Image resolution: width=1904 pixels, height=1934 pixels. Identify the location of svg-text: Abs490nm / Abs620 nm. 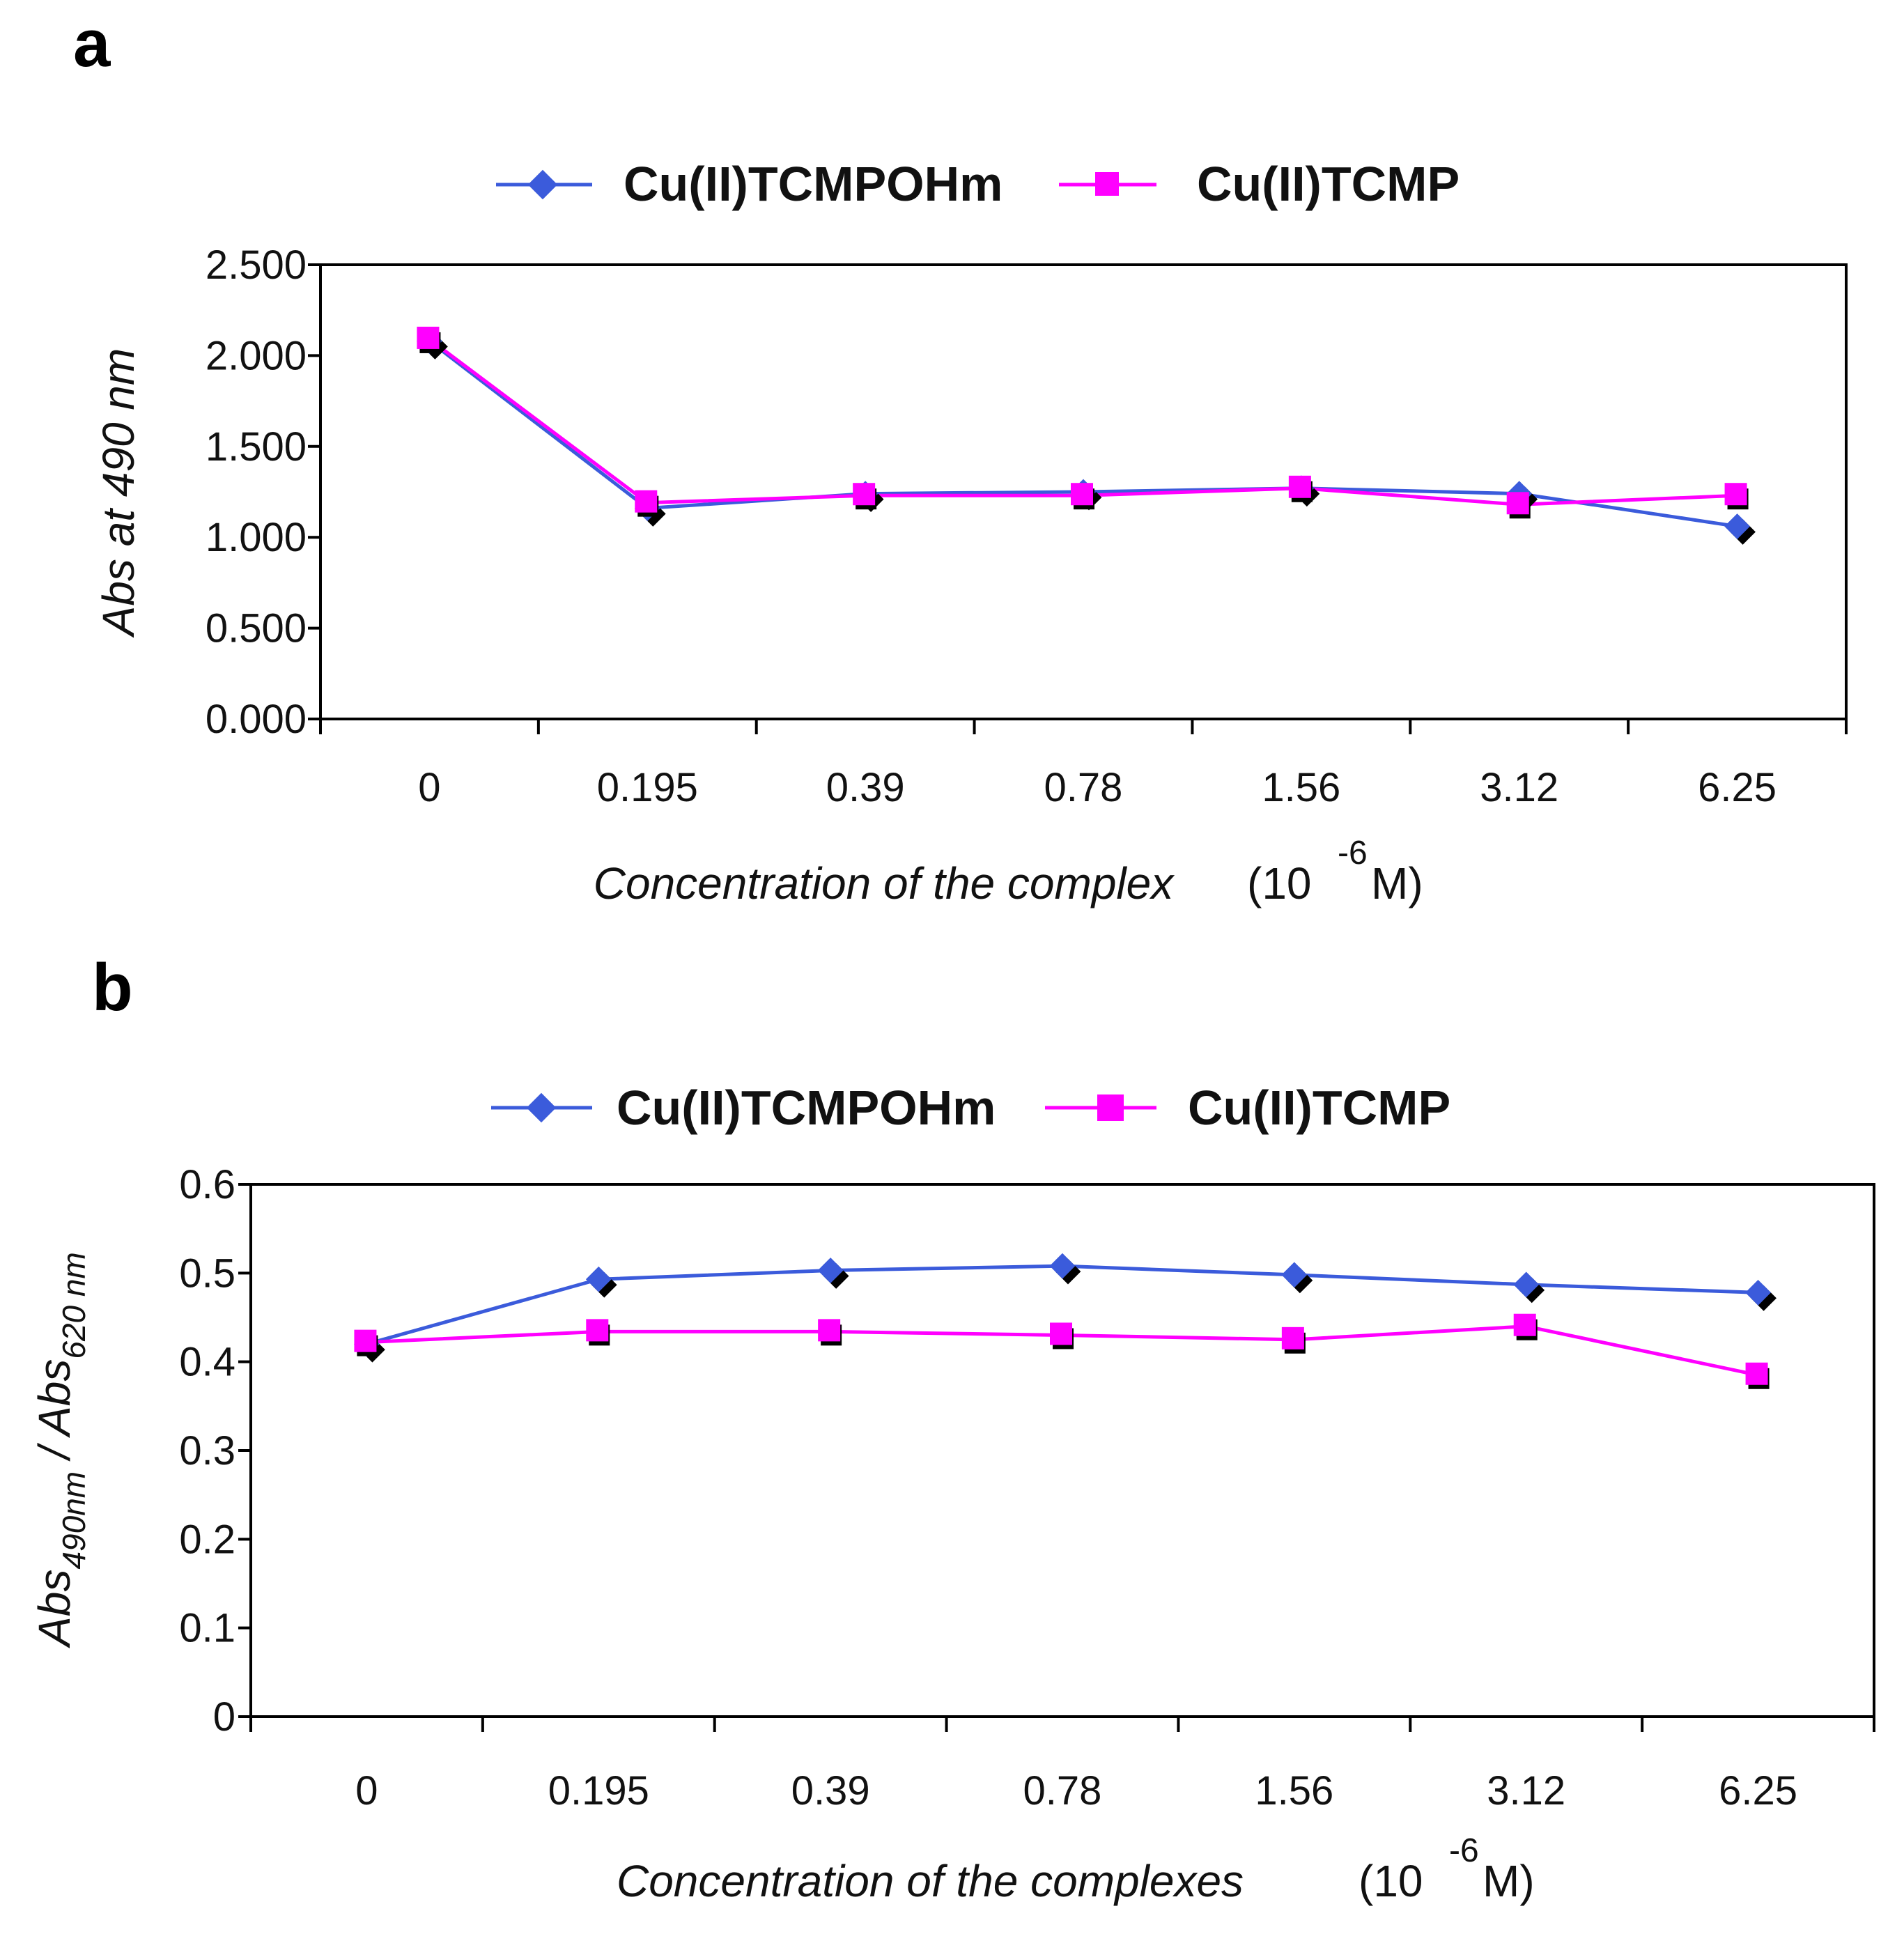
(60, 1450).